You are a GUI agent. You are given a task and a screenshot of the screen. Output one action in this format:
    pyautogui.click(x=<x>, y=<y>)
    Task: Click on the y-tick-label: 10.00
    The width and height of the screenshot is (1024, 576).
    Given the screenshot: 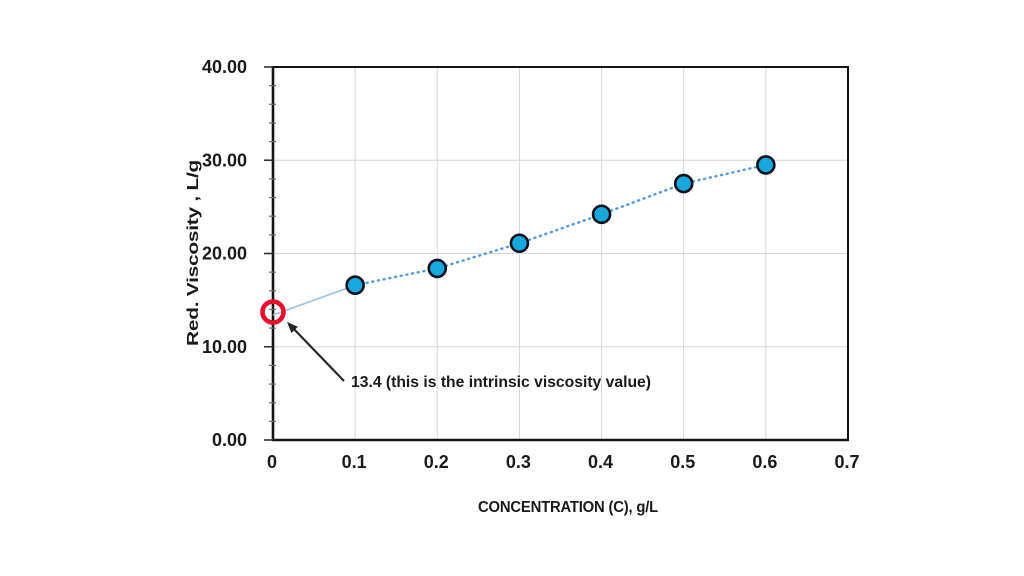 What is the action you would take?
    pyautogui.click(x=224, y=347)
    